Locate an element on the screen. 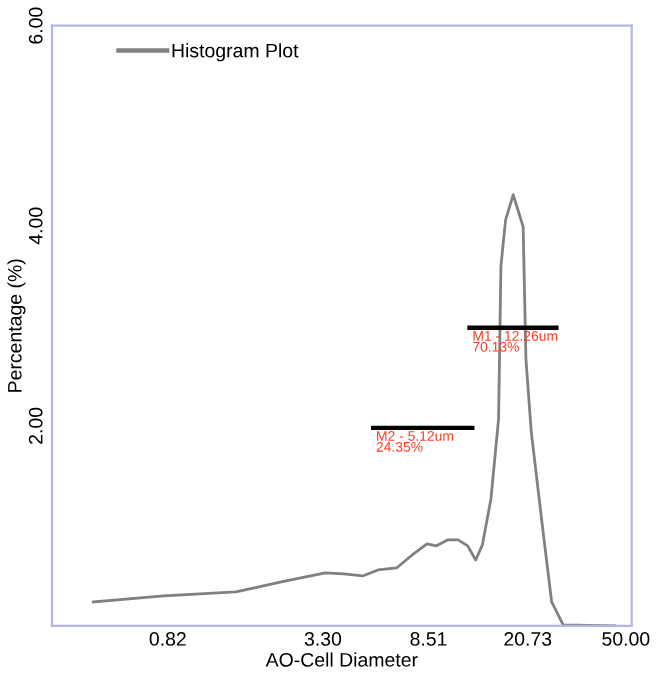  legend-label: Histogram Plot is located at coordinates (235, 52).